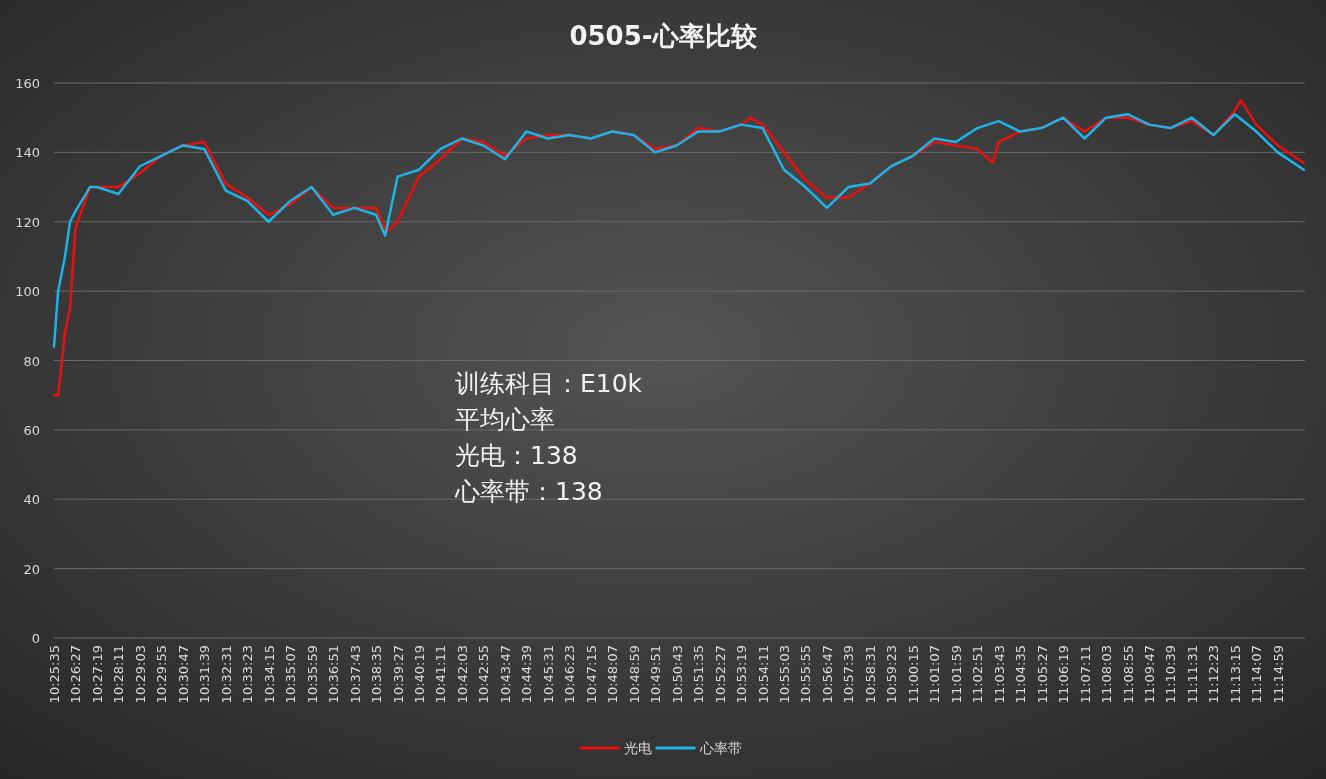 Image resolution: width=1326 pixels, height=779 pixels. What do you see at coordinates (226, 674) in the screenshot?
I see `x-tick-label: 10:32:31` at bounding box center [226, 674].